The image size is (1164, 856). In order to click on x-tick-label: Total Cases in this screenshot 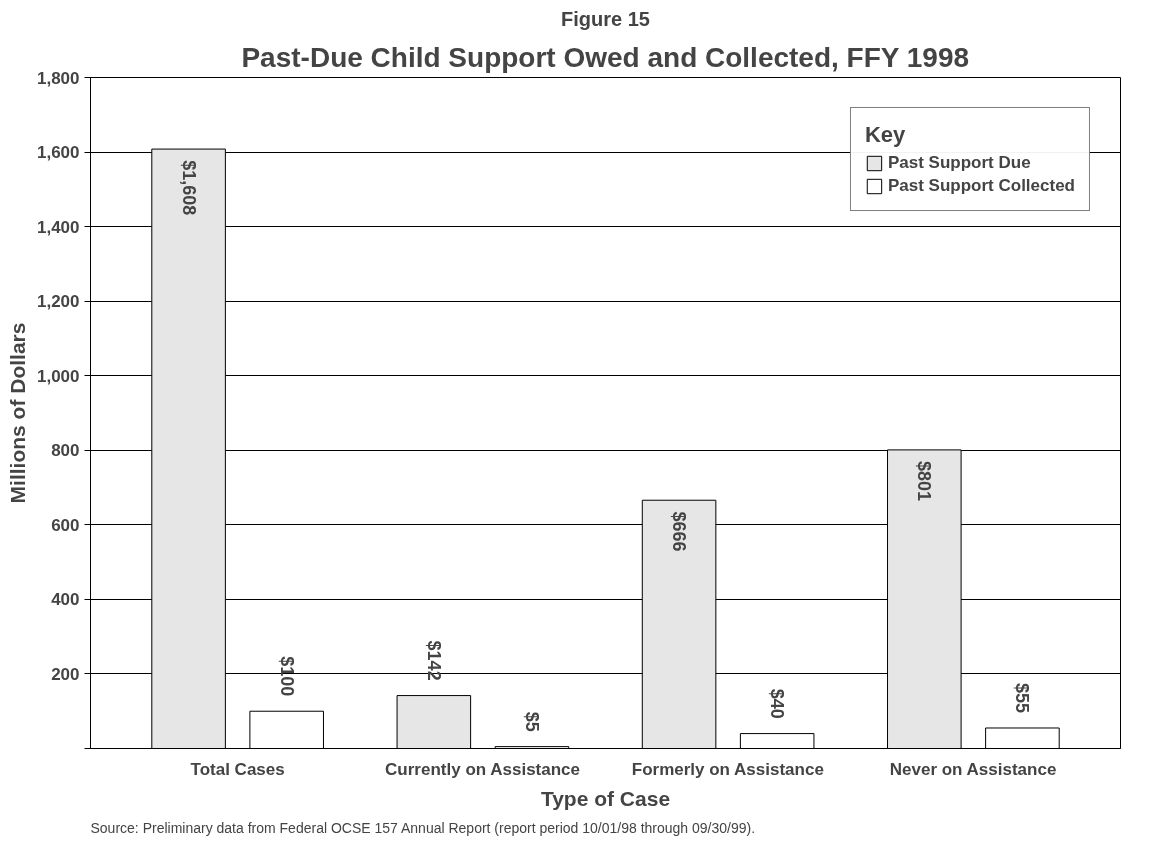, I will do `click(237, 769)`.